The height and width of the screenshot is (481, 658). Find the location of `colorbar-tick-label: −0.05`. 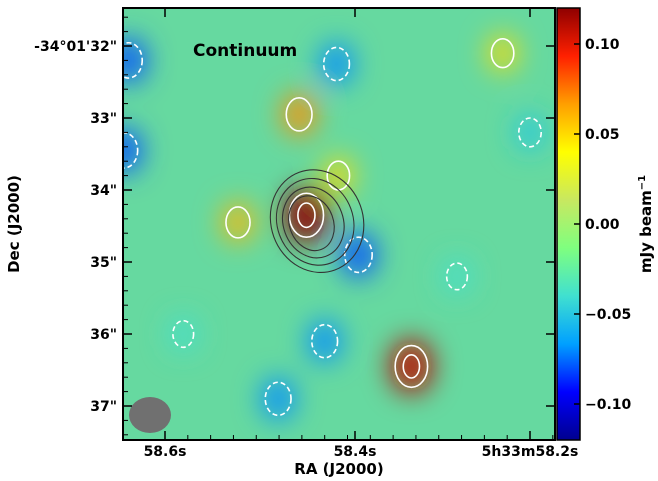

colorbar-tick-label: −0.05 is located at coordinates (608, 315).